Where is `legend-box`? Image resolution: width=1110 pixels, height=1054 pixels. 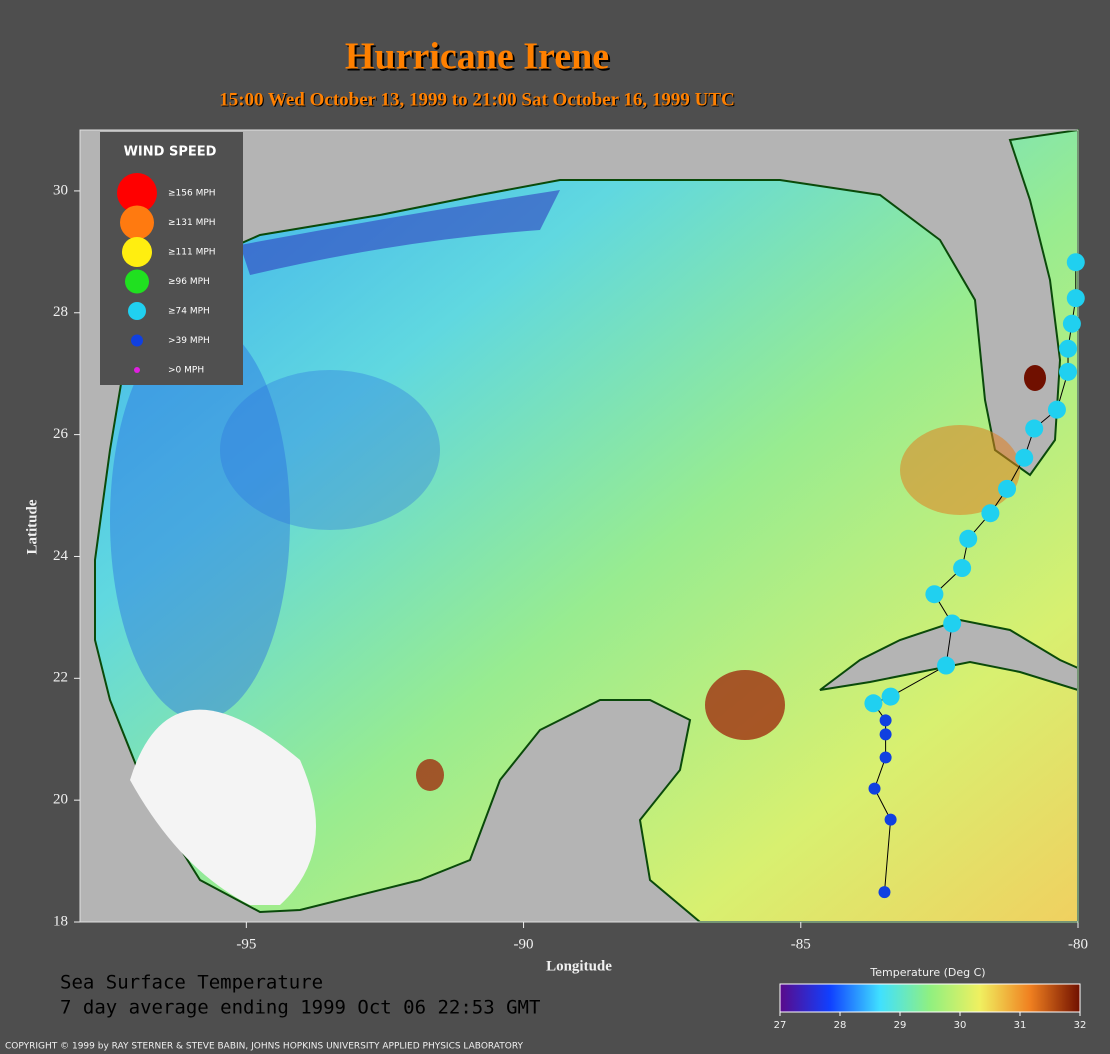
legend-box is located at coordinates (171, 258).